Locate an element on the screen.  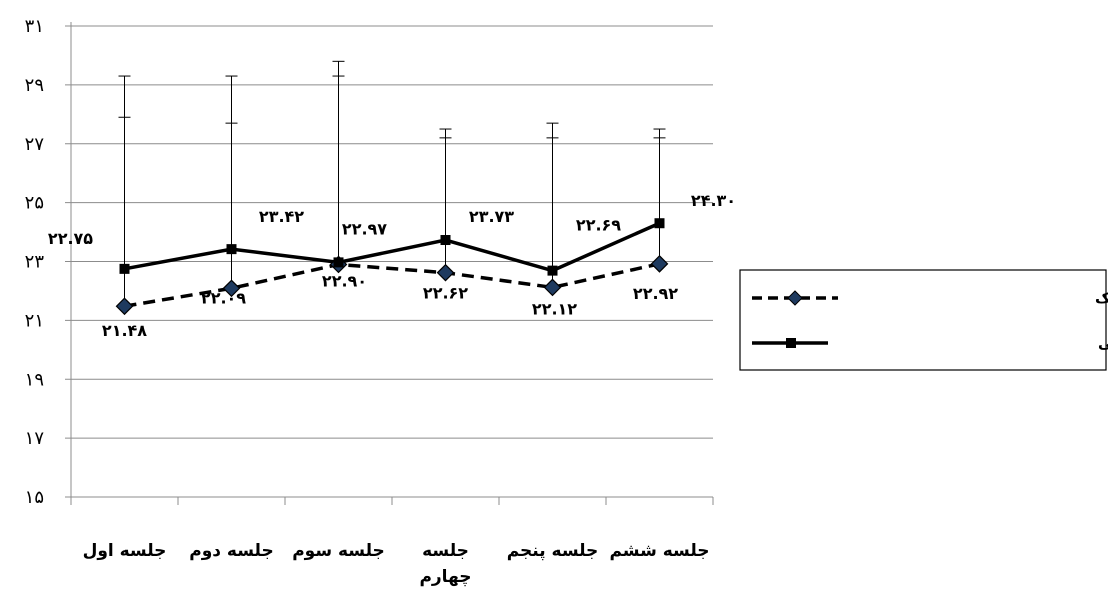
x-tick-label-line: جلسه پنجم is located at coordinates (553, 551).